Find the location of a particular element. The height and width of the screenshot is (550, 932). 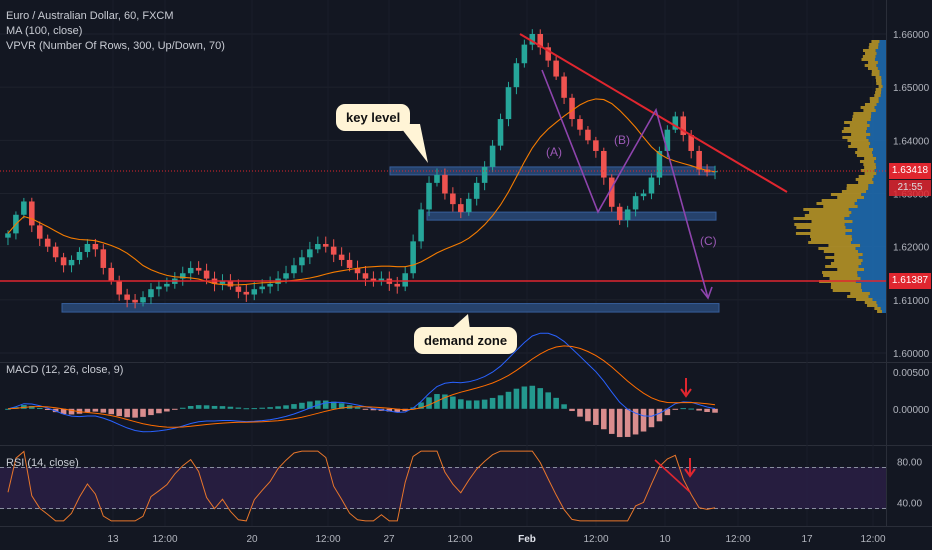

macd-title: MACD (12, 26, close, 9) is located at coordinates (65, 370).